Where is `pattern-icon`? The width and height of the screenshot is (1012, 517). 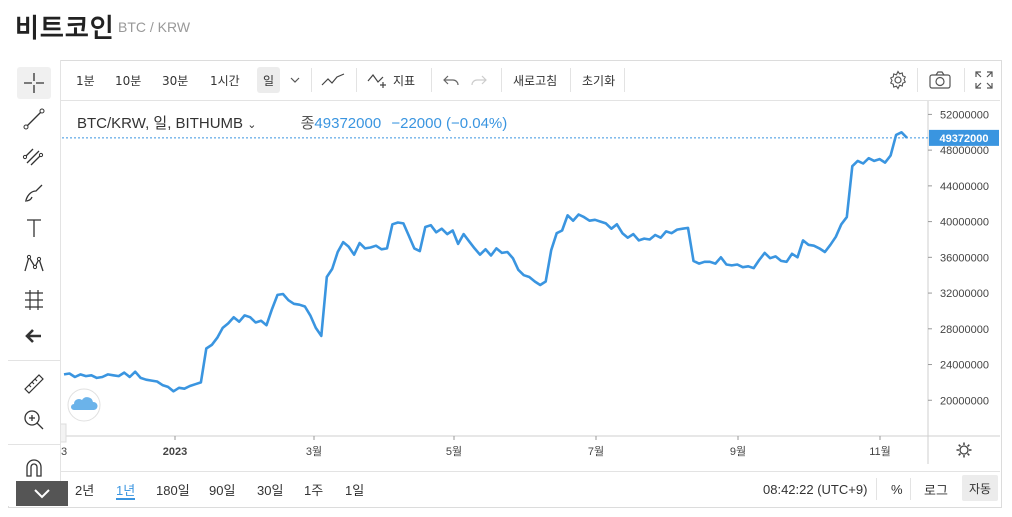 pattern-icon is located at coordinates (34, 264).